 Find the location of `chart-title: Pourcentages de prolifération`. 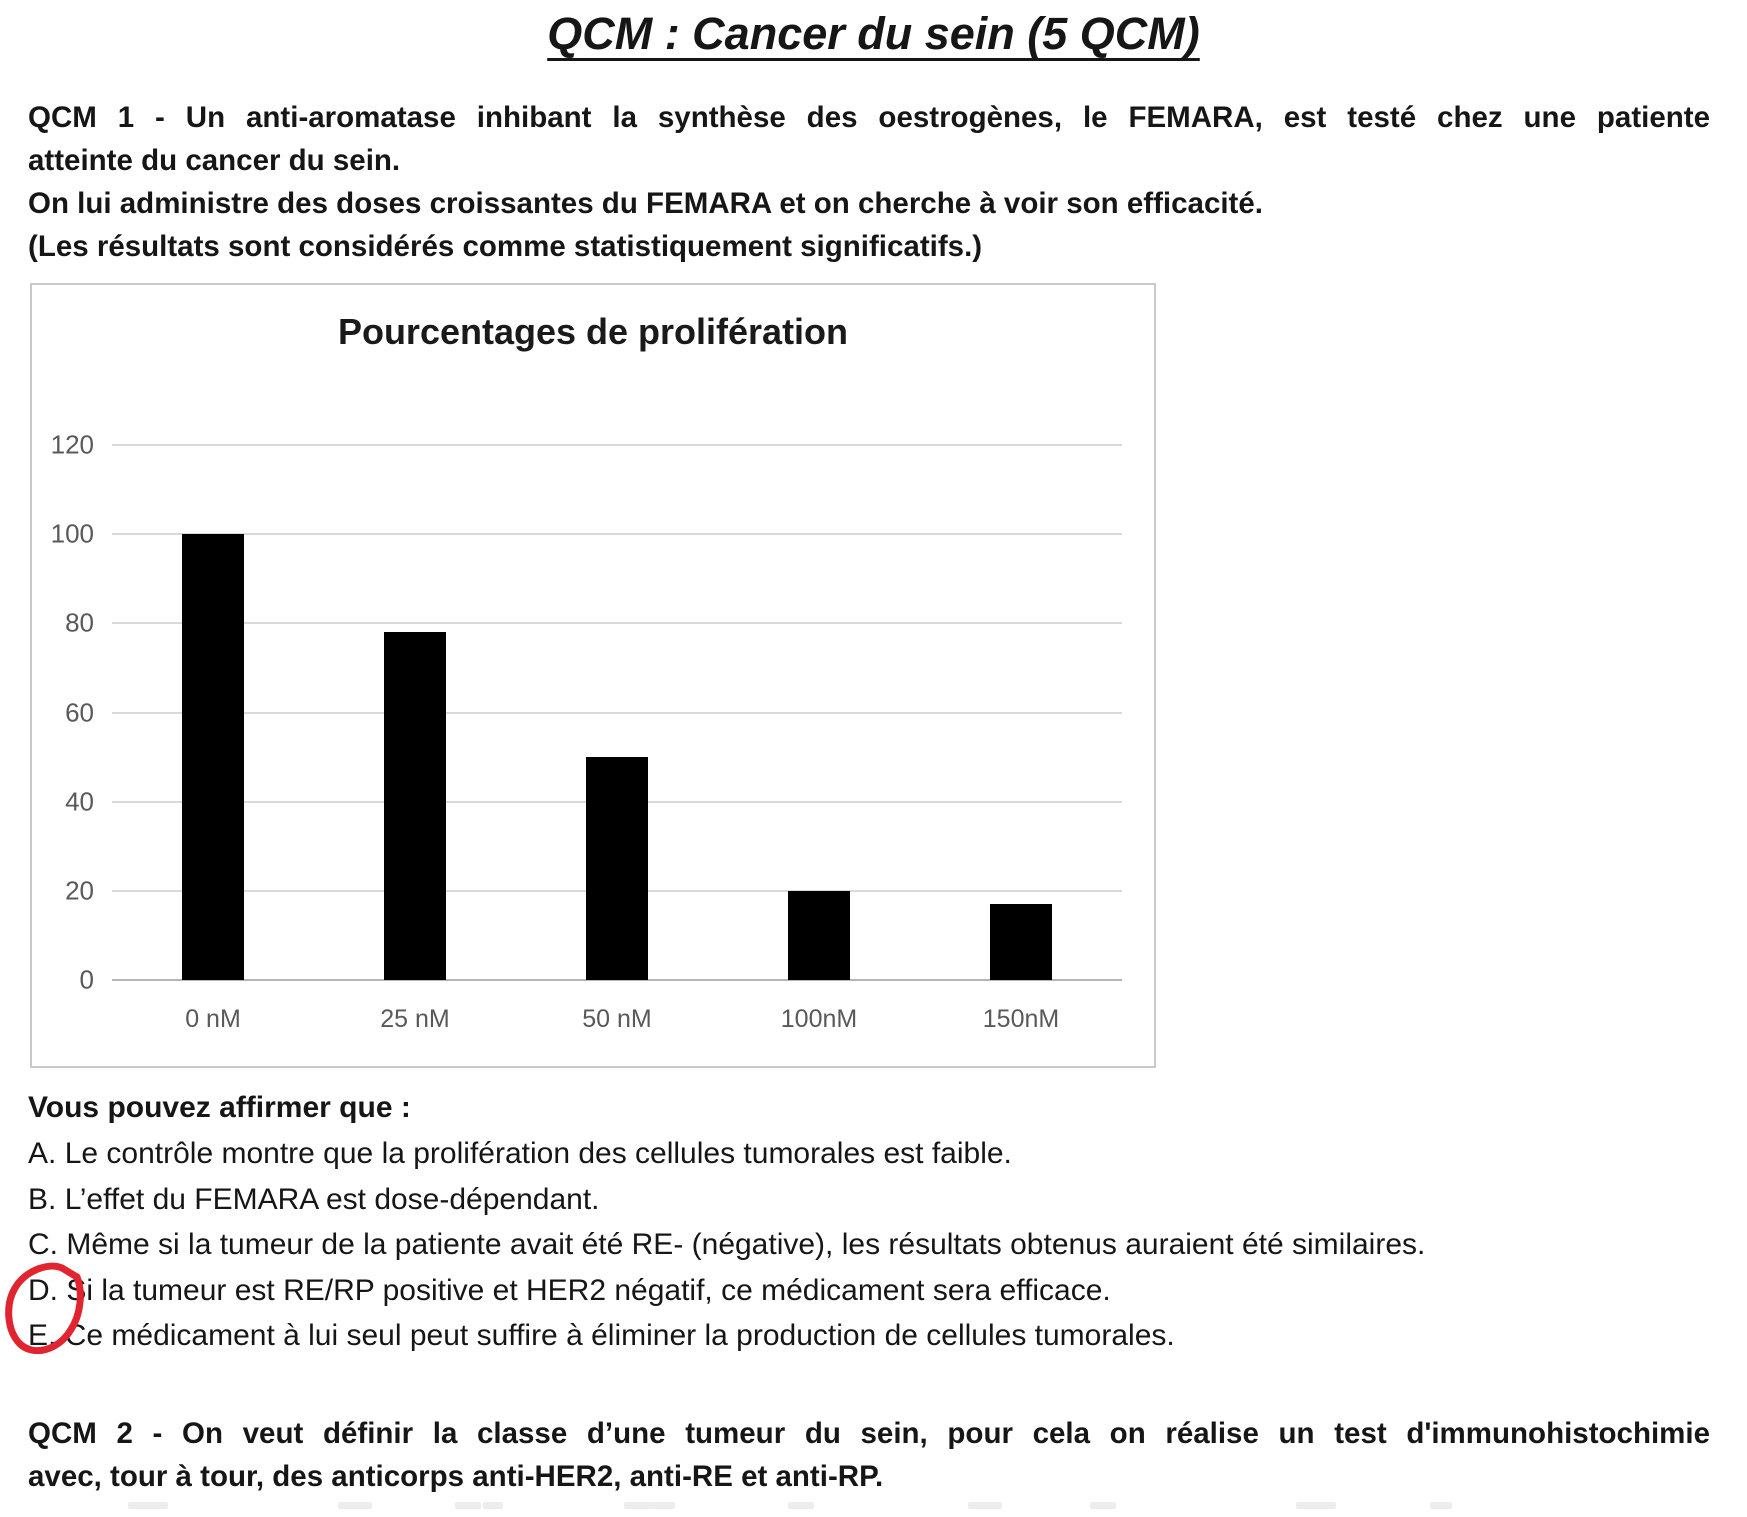

chart-title: Pourcentages de prolifération is located at coordinates (593, 331).